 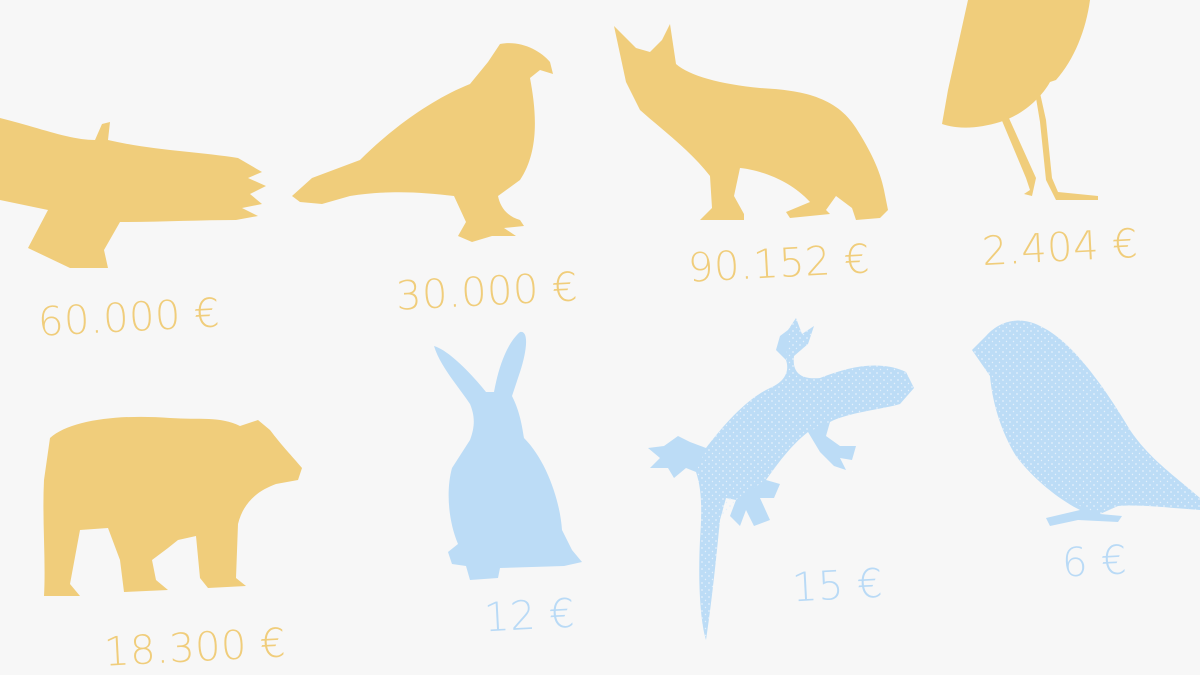 I want to click on lynx-icon, so click(x=751, y=122).